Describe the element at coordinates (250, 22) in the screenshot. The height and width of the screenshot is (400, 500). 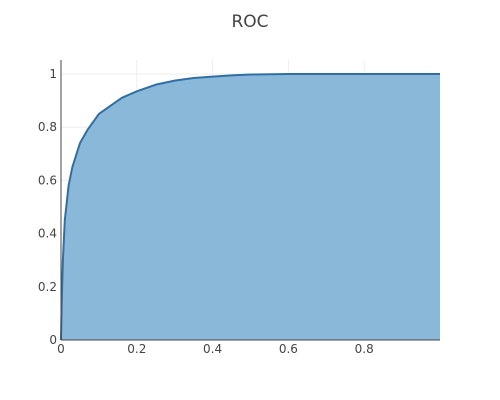
I see `chart-title: ROC` at that location.